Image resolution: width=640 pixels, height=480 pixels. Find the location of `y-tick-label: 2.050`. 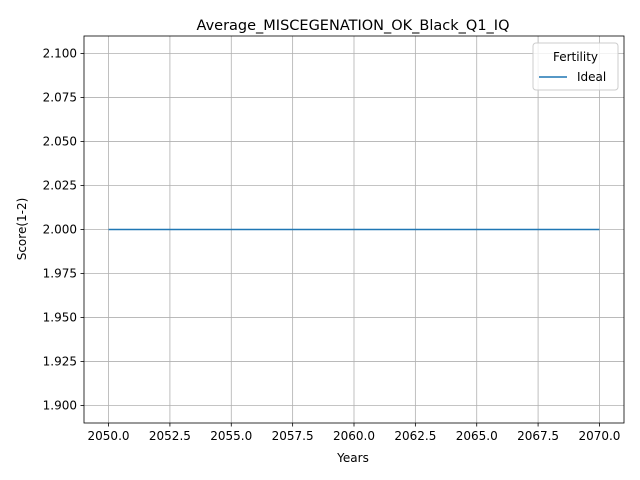

y-tick-label: 2.050 is located at coordinates (60, 142).